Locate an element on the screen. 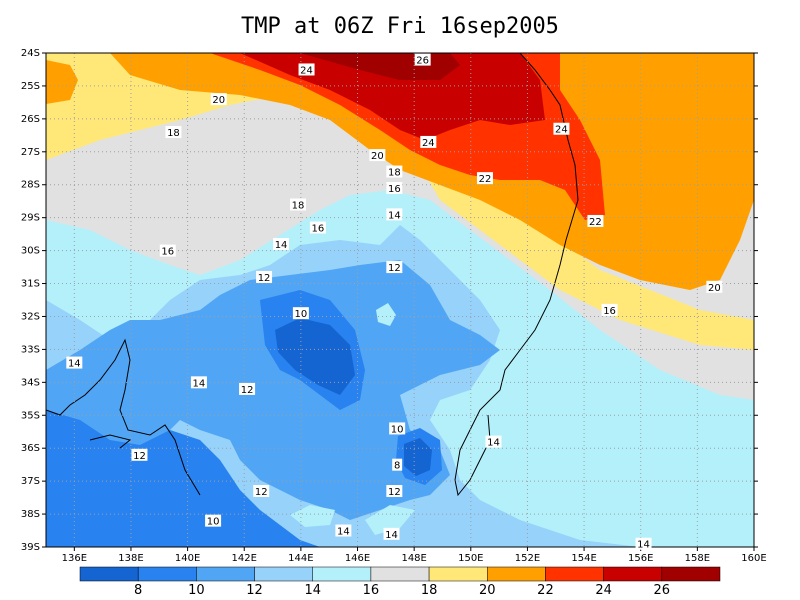 Image resolution: width=800 pixels, height=600 pixels. colorbar-label: 8 is located at coordinates (138, 590).